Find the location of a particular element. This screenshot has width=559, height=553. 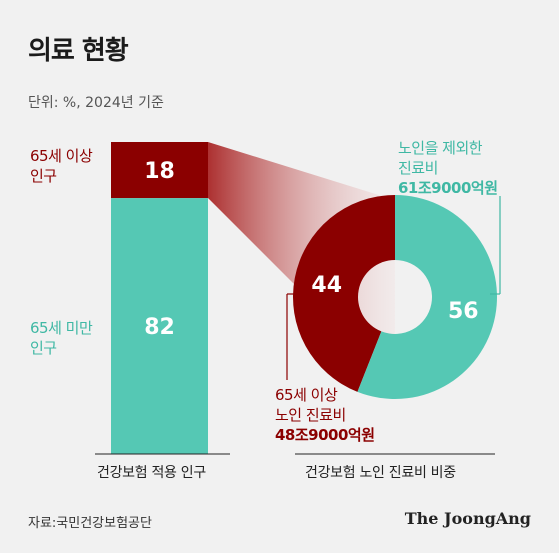

donut-right-label: 노인을 제외한 진료비 61조9000억원 is located at coordinates (448, 168).